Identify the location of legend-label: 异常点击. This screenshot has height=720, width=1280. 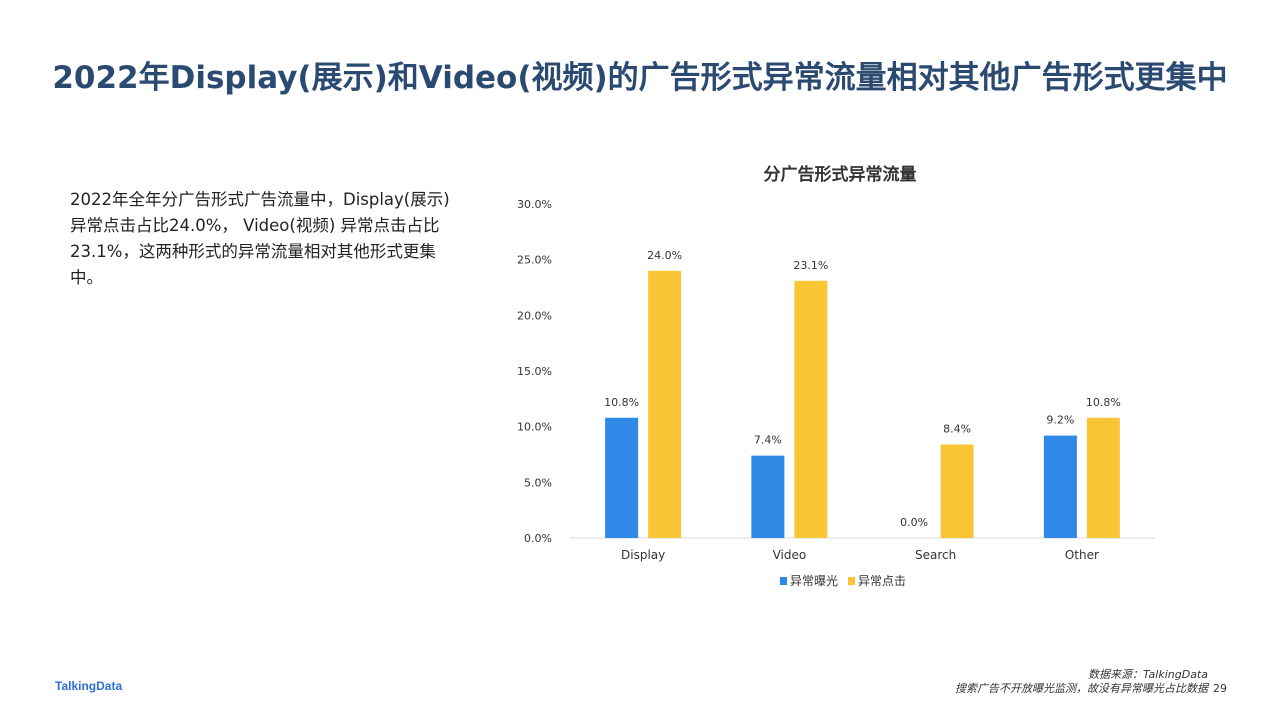
(882, 581).